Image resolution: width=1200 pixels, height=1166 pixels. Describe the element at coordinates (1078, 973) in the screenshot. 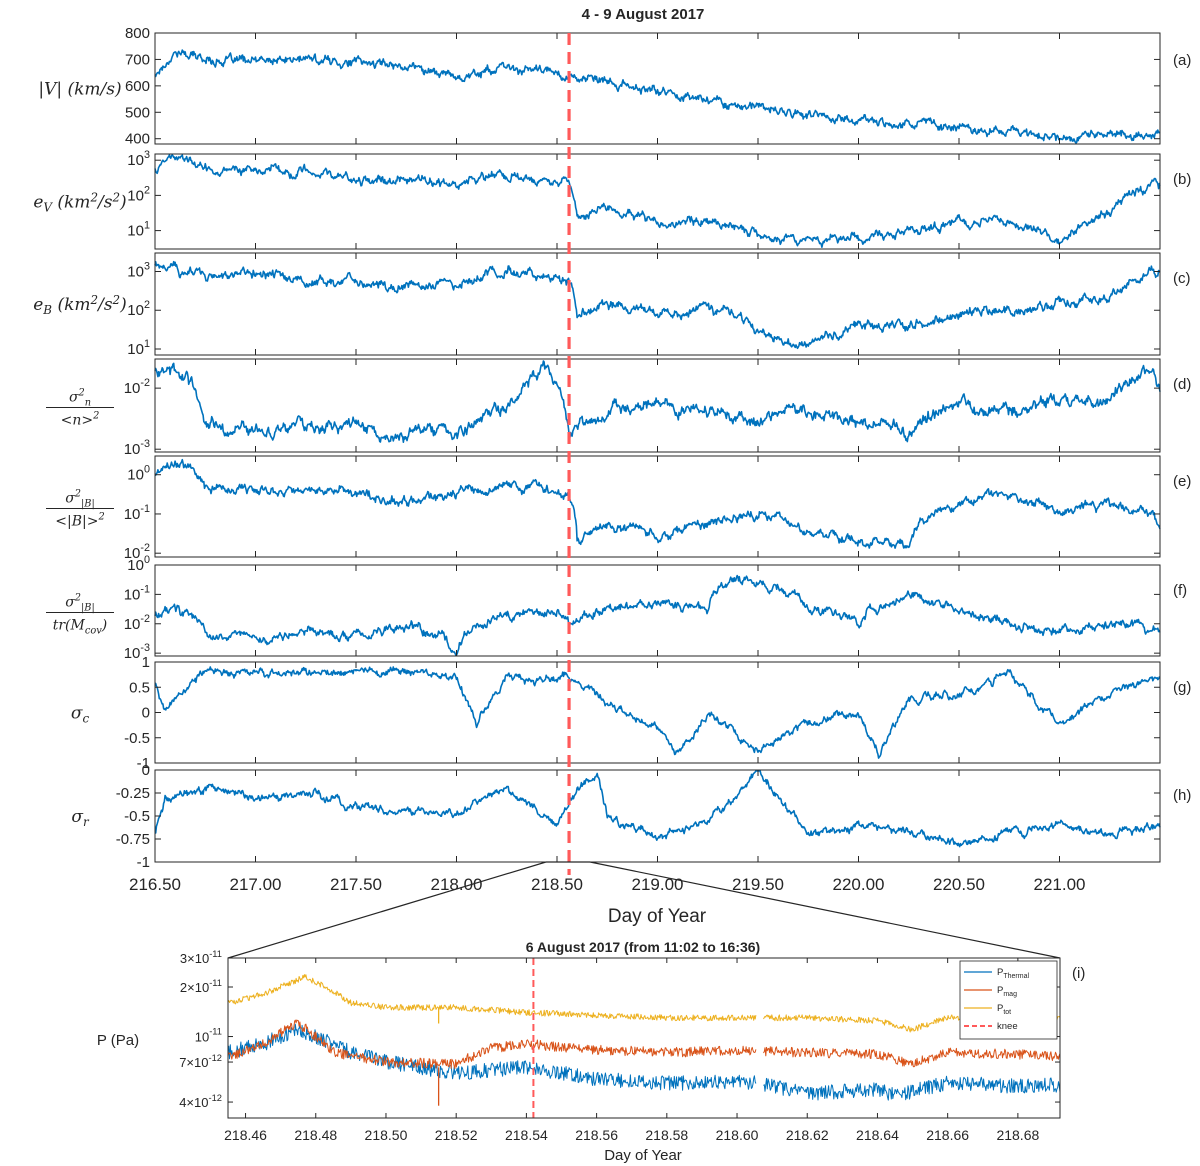

I see `panel-letter: (i)` at that location.